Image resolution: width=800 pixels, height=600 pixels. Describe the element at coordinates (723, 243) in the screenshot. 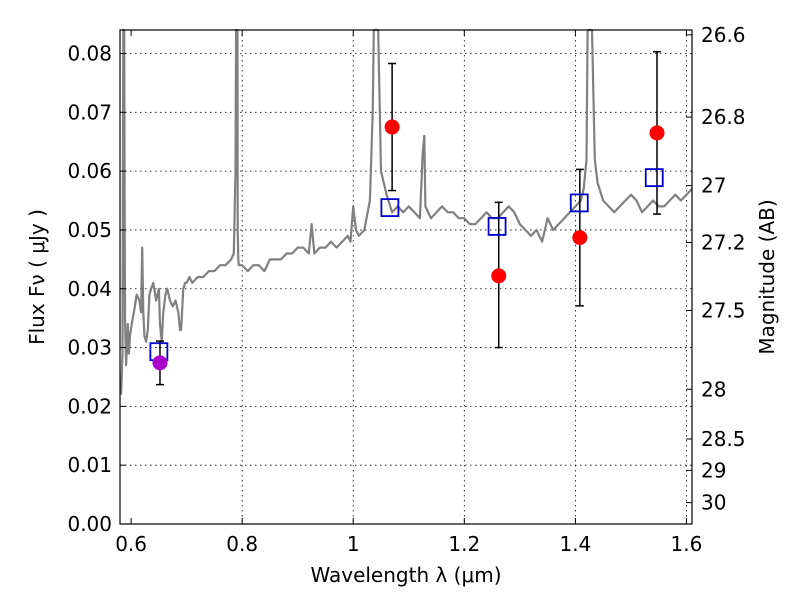

I see `y2-tick-label: 27.2` at that location.